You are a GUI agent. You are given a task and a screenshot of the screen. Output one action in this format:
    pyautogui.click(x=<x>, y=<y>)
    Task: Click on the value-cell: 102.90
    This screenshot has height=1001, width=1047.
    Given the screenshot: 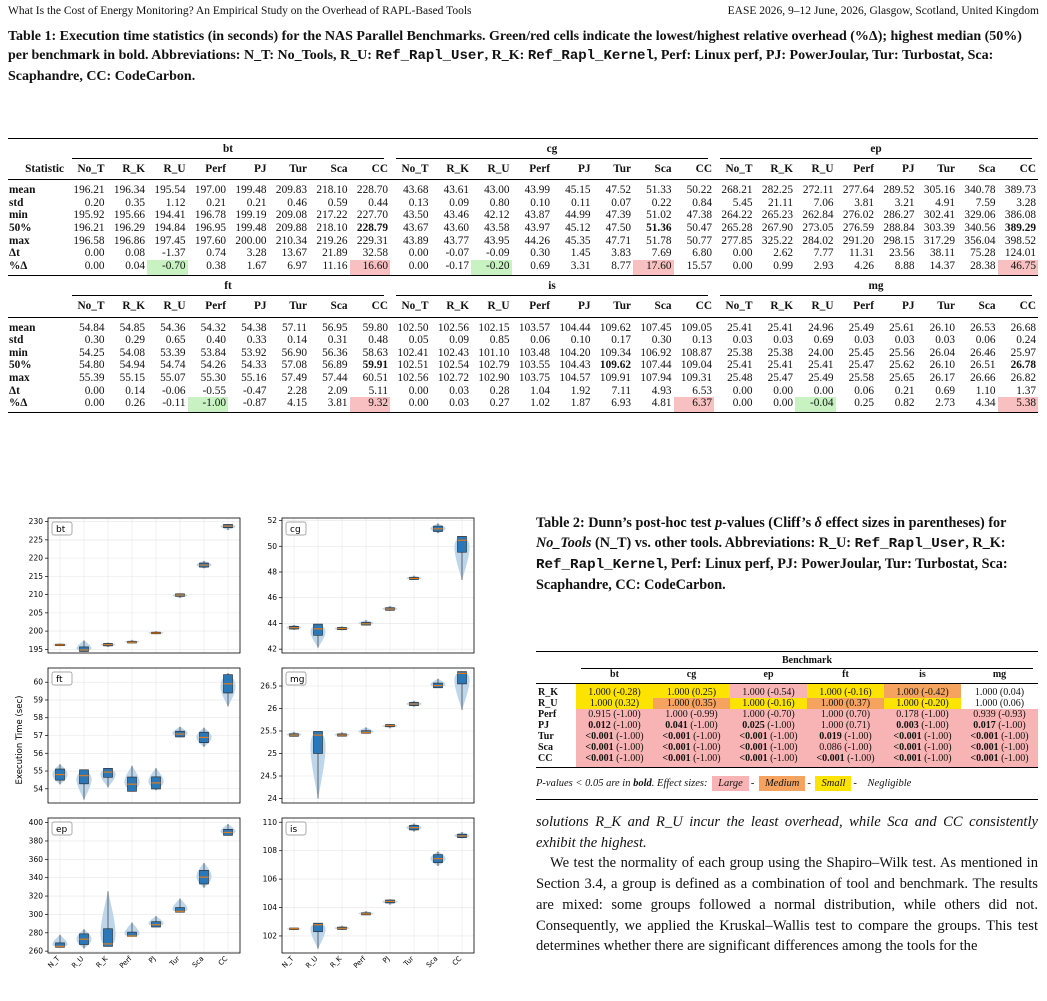 What is the action you would take?
    pyautogui.click(x=494, y=377)
    